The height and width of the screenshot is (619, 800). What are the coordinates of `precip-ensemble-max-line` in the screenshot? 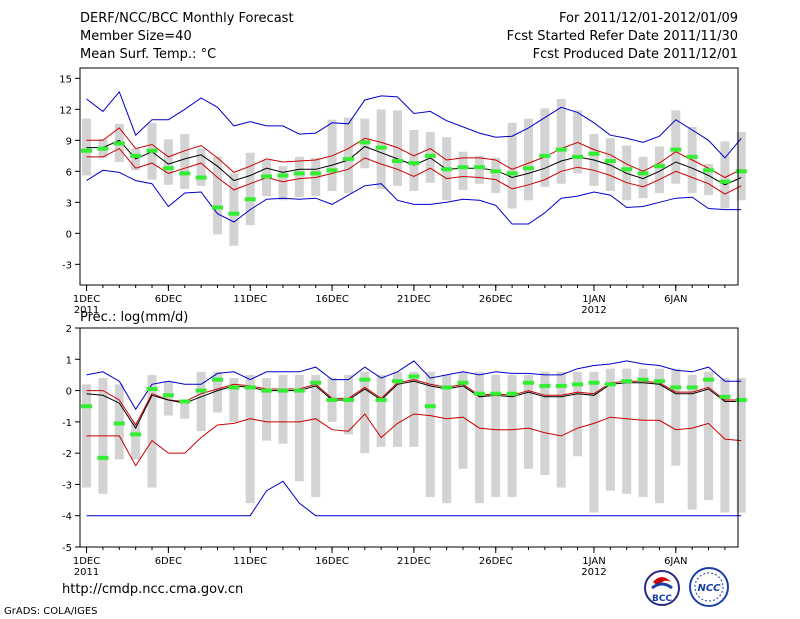 It's located at (414, 385).